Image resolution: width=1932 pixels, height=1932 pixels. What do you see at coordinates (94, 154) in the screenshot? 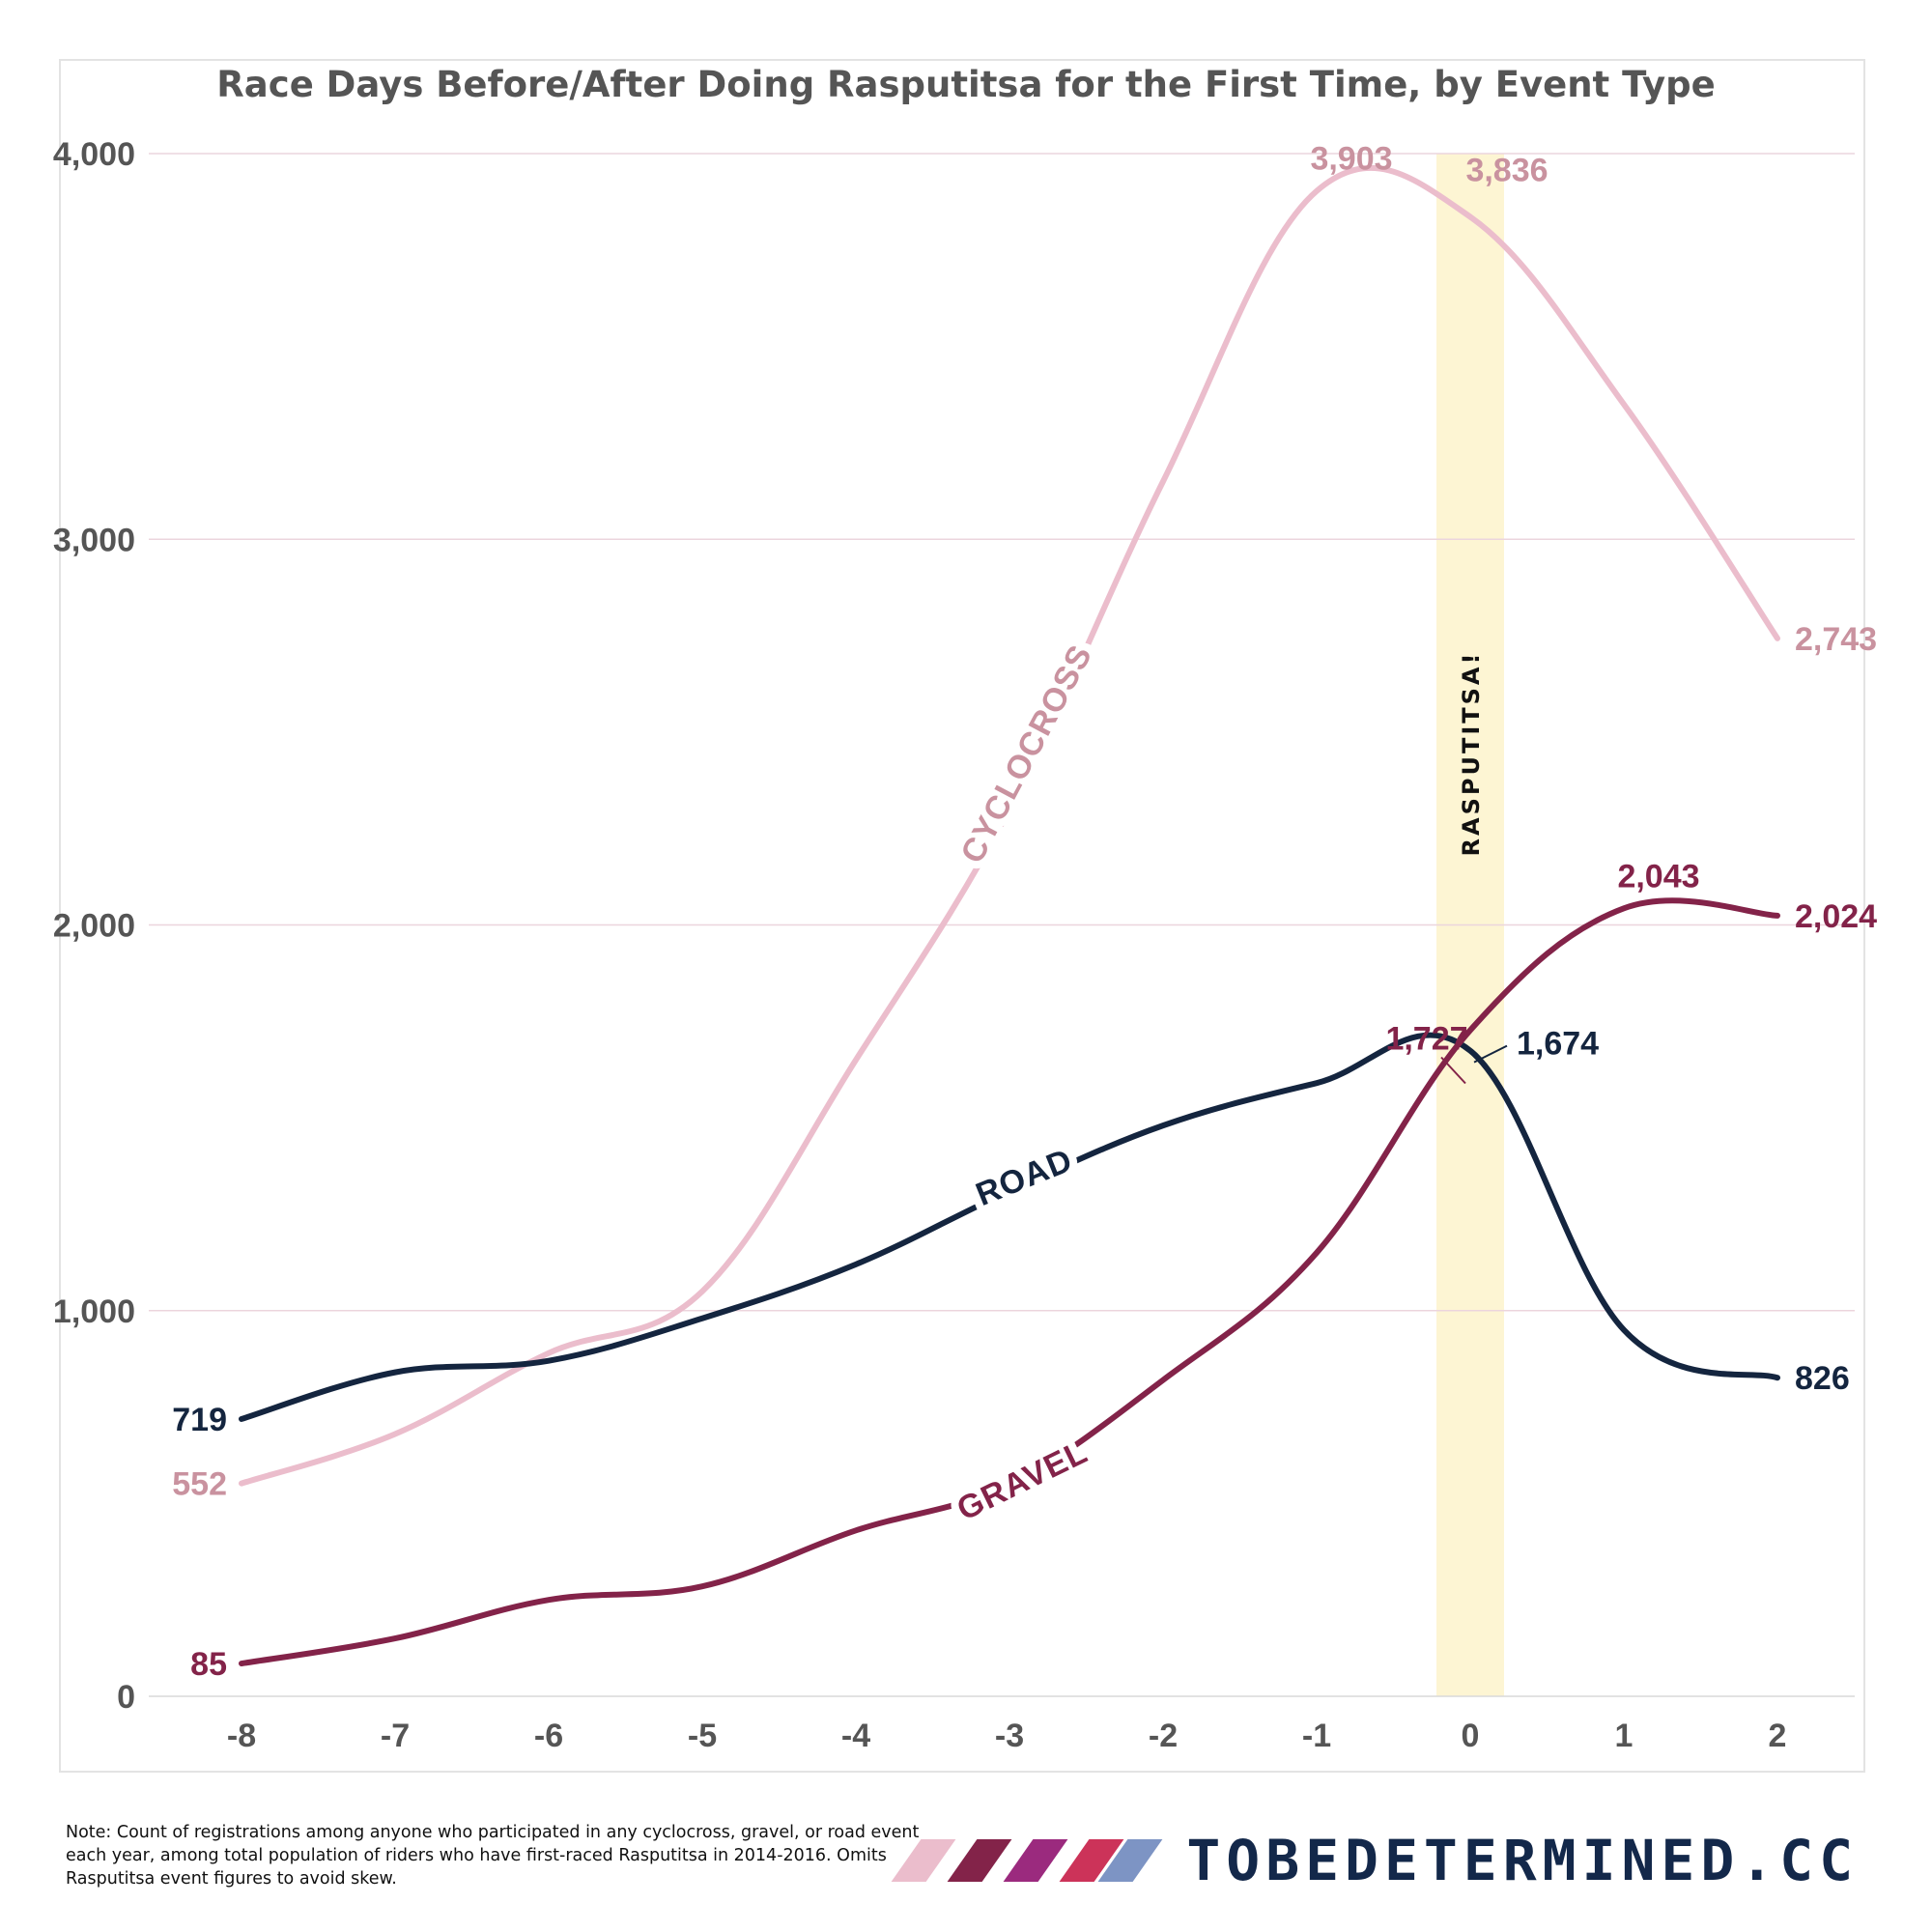
I see `y-tick-label: 4,000` at bounding box center [94, 154].